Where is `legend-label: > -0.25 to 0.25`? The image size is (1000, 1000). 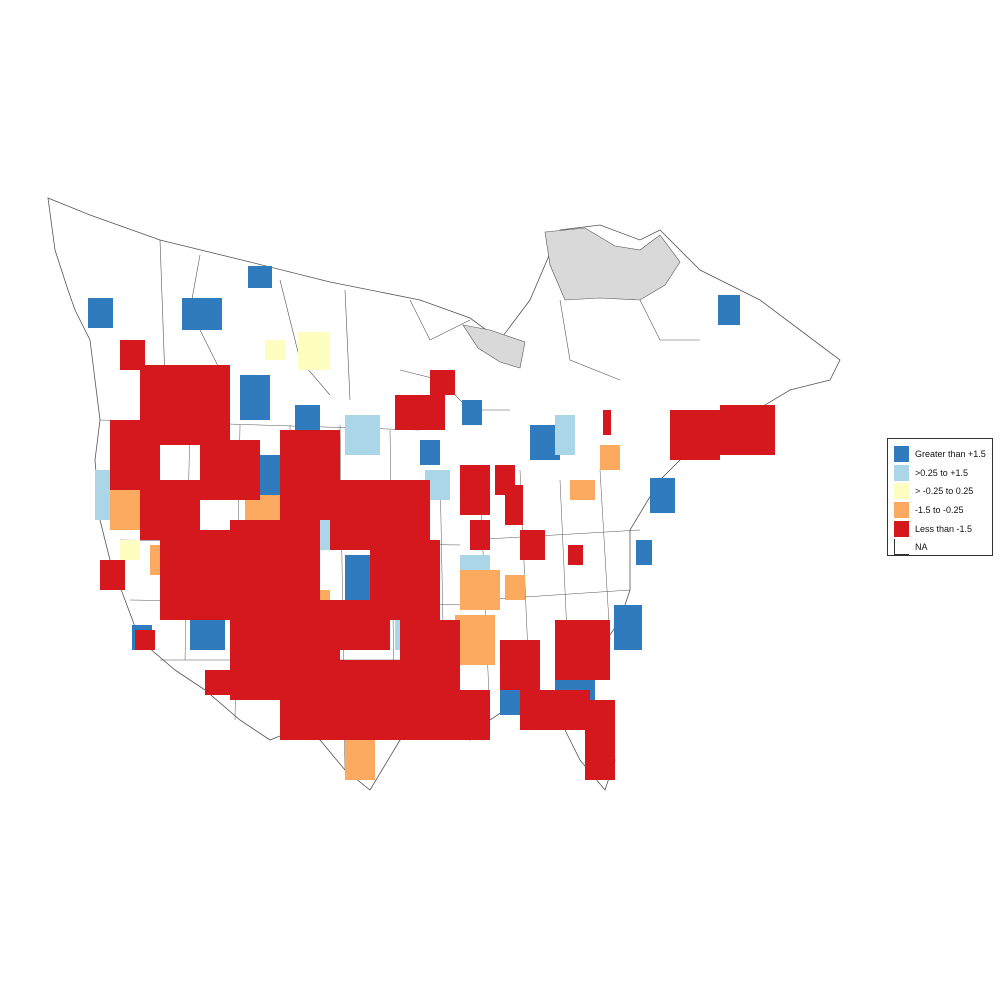 legend-label: > -0.25 to 0.25 is located at coordinates (944, 491).